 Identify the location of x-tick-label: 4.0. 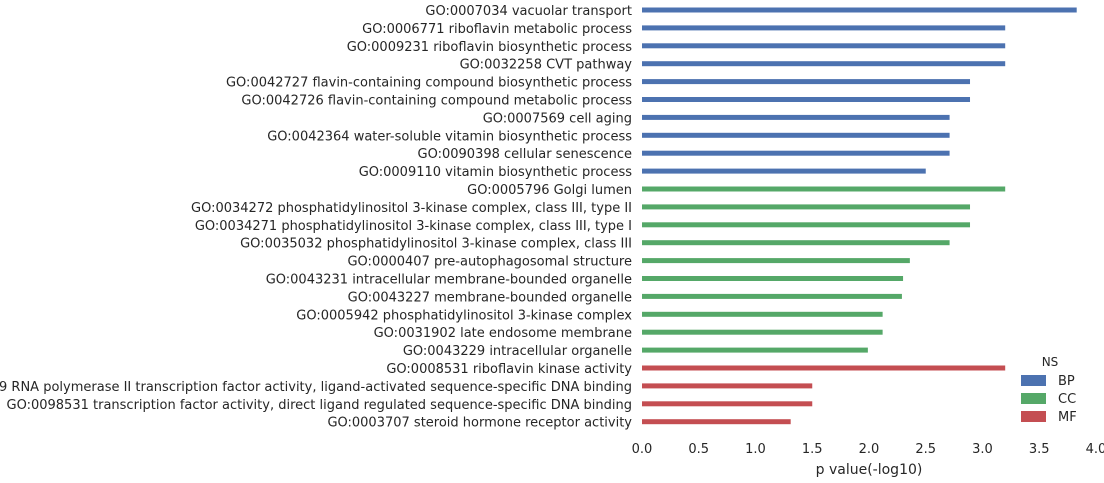
(1095, 449).